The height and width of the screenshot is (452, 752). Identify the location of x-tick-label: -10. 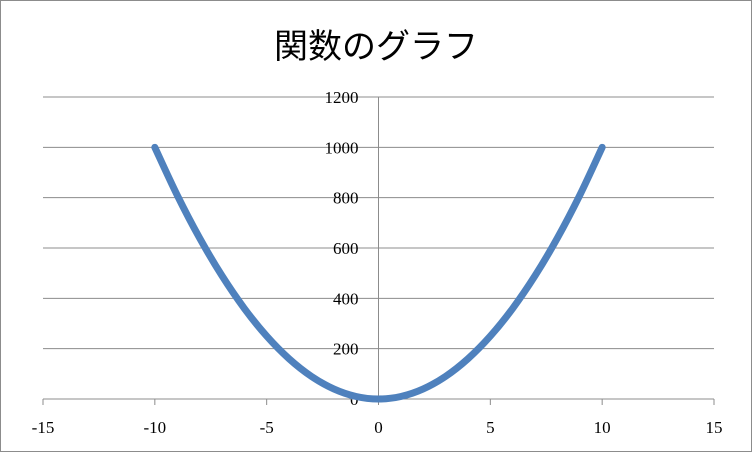
(154, 427).